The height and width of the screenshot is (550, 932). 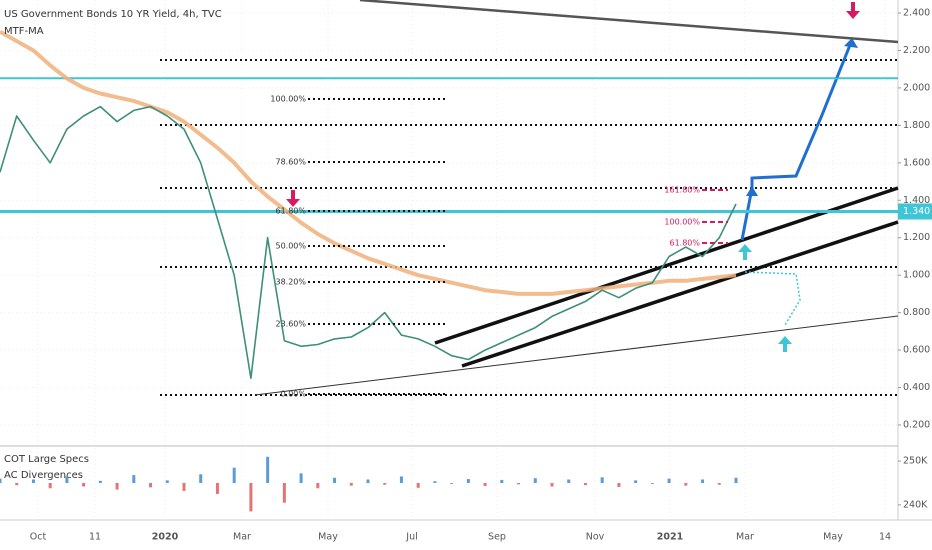 What do you see at coordinates (915, 461) in the screenshot?
I see `y-tick-label: 250K` at bounding box center [915, 461].